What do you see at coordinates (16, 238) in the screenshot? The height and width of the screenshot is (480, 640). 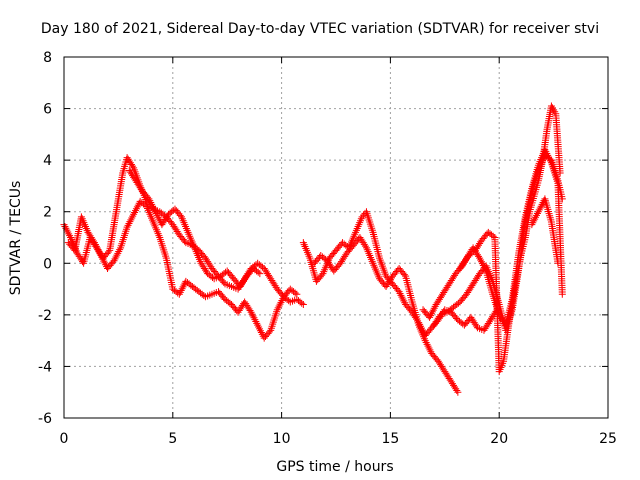 I see `y-axis-title: SDTVAR / TECUs` at bounding box center [16, 238].